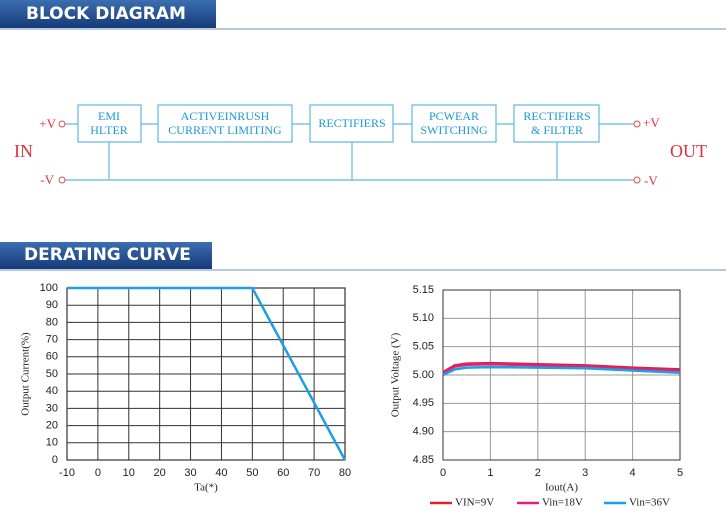  I want to click on y-tick-label: 40, so click(52, 391).